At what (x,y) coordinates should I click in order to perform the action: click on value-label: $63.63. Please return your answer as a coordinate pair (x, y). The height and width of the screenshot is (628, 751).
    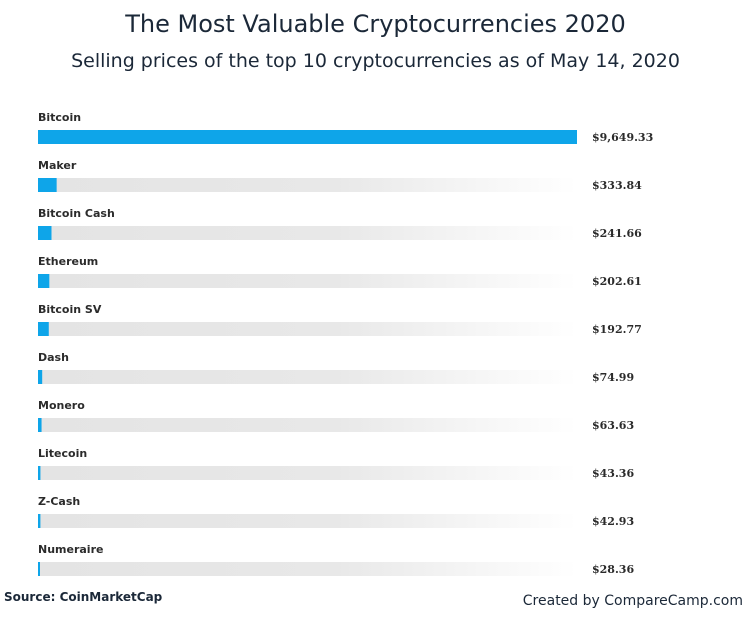
    Looking at the image, I should click on (613, 425).